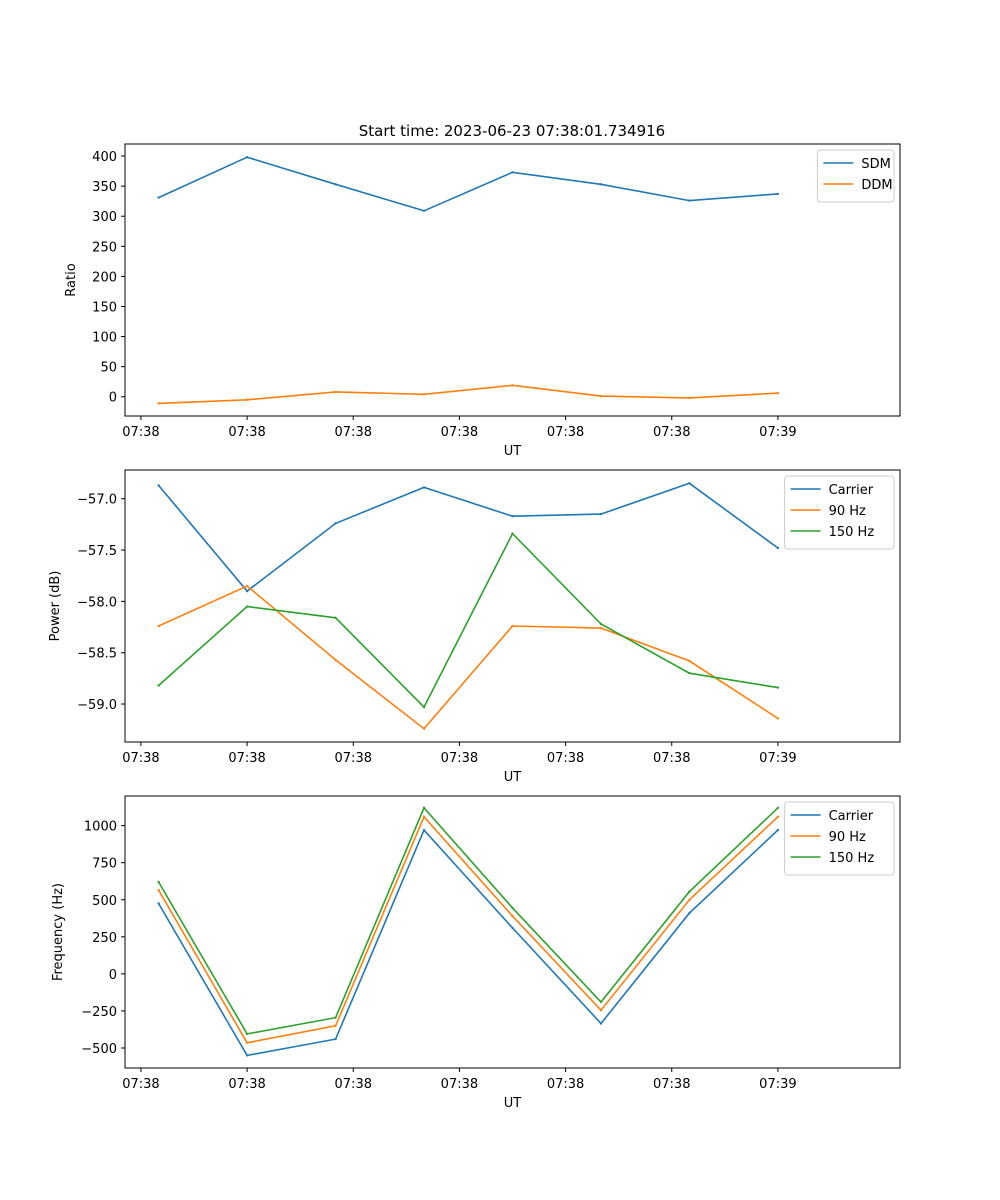 The image size is (1000, 1200). Describe the element at coordinates (104, 187) in the screenshot. I see `y-tick-label: 350` at that location.